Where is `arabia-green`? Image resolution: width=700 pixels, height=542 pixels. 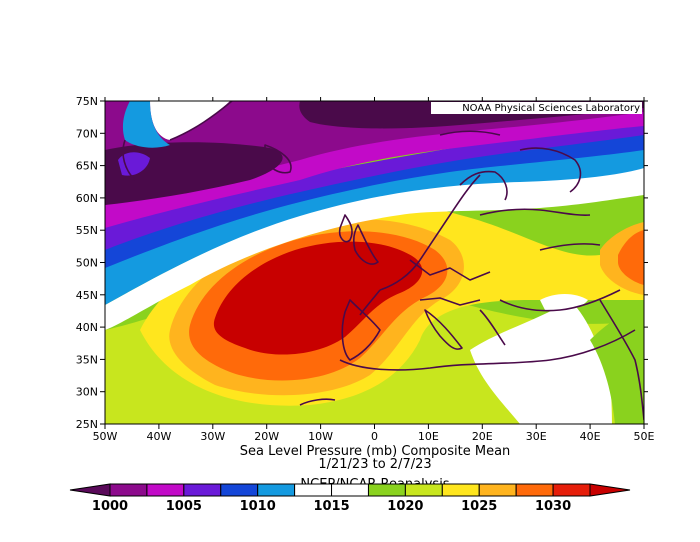 arabia-green is located at coordinates (617, 364).